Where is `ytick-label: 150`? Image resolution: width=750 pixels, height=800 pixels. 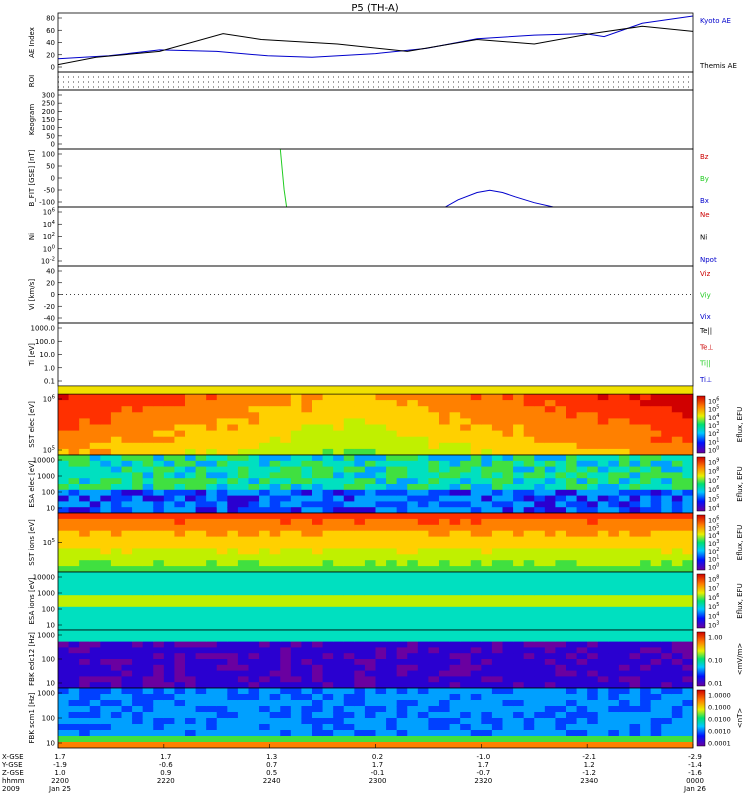
ytick-label: 150 is located at coordinates (48, 120).